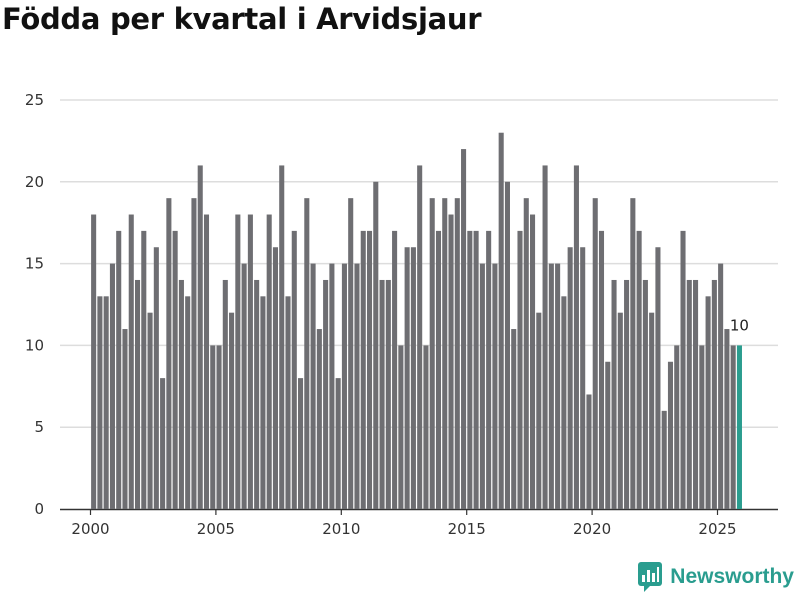 This screenshot has height=600, width=800. I want to click on x-tick-label: 2000, so click(90, 529).